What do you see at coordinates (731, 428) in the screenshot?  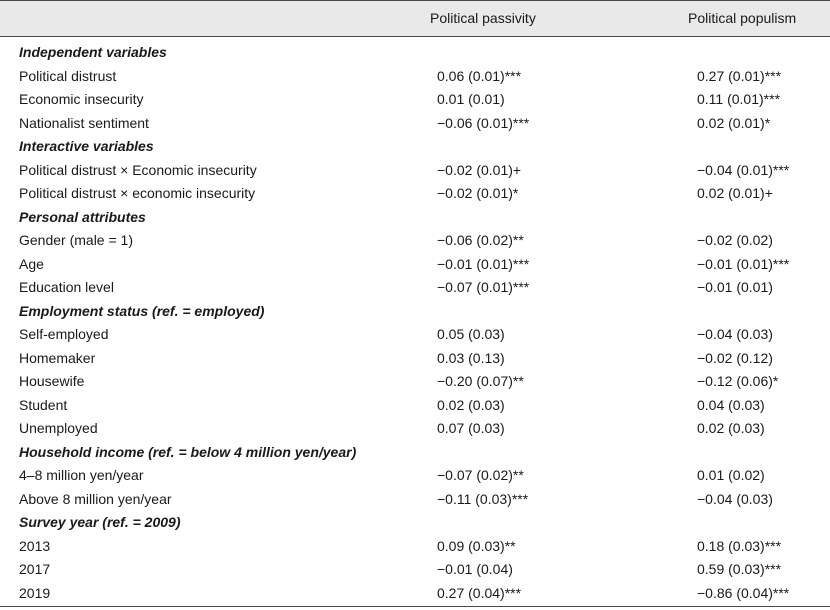 I see `cell-political-populism: 0.02 (0.03)` at bounding box center [731, 428].